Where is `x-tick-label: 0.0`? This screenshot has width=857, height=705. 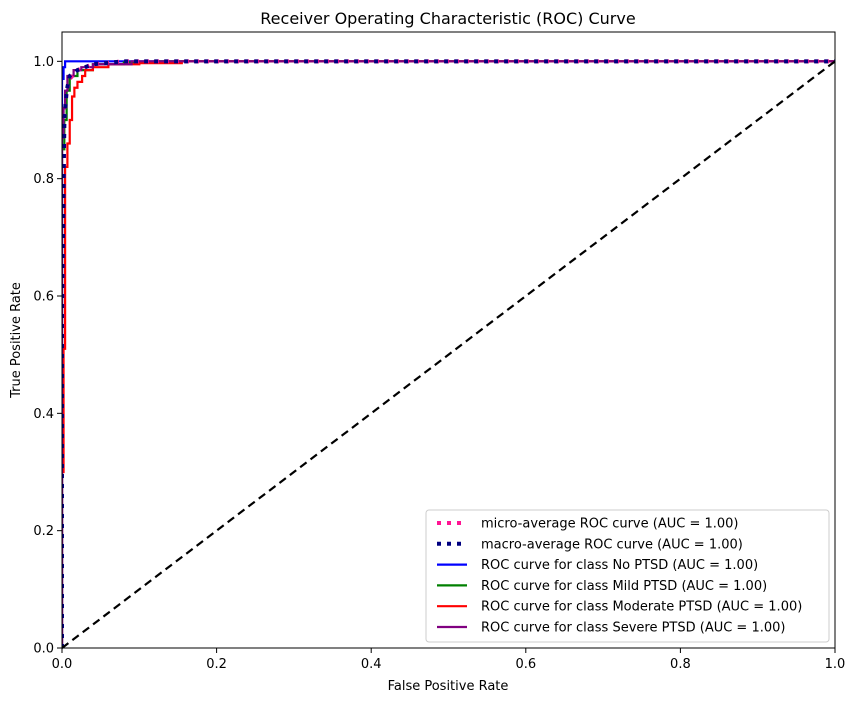
x-tick-label: 0.0 is located at coordinates (62, 664).